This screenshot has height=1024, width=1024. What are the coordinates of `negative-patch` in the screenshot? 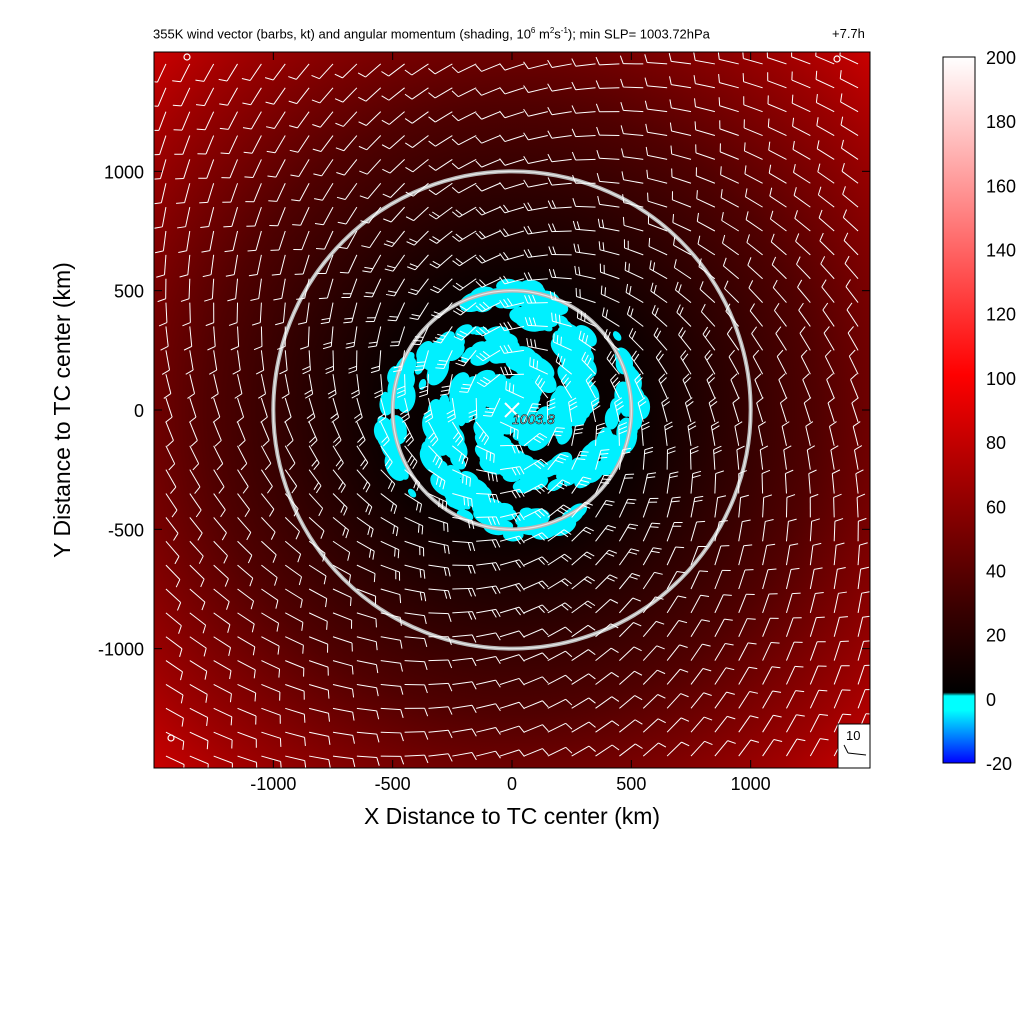 It's located at (547, 327).